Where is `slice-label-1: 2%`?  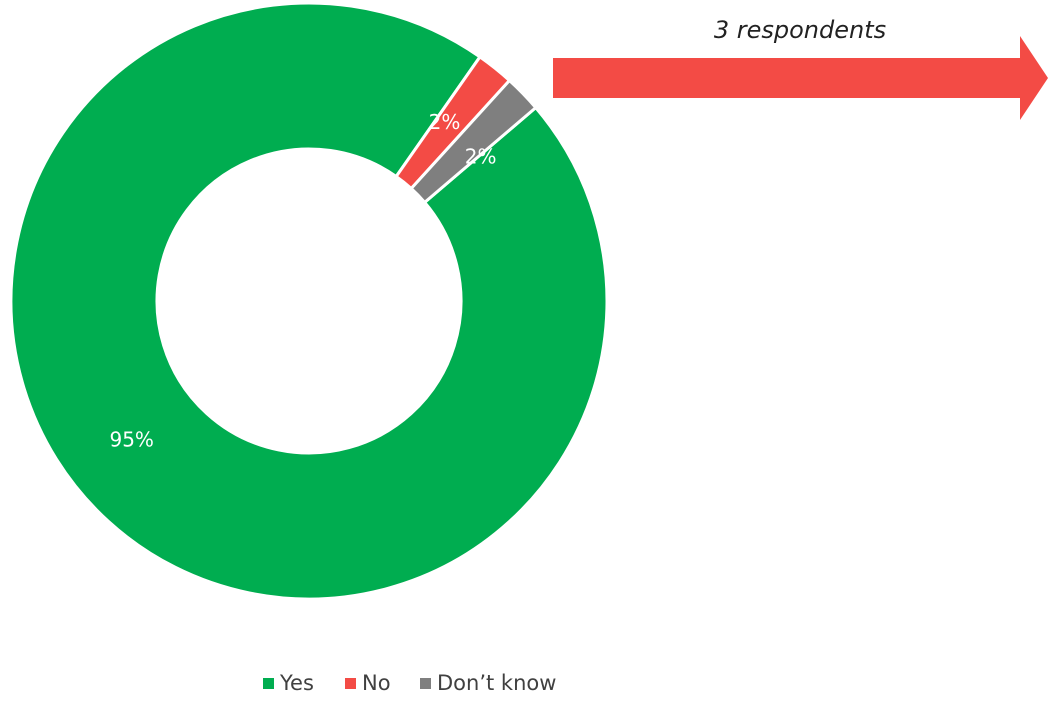 slice-label-1: 2% is located at coordinates (445, 122).